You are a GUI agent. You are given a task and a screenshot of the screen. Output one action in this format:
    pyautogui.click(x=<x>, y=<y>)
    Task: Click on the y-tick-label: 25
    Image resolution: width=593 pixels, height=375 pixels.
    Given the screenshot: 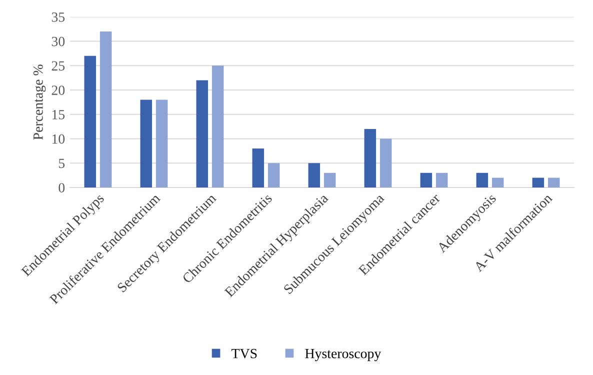 What is the action you would take?
    pyautogui.click(x=58, y=66)
    